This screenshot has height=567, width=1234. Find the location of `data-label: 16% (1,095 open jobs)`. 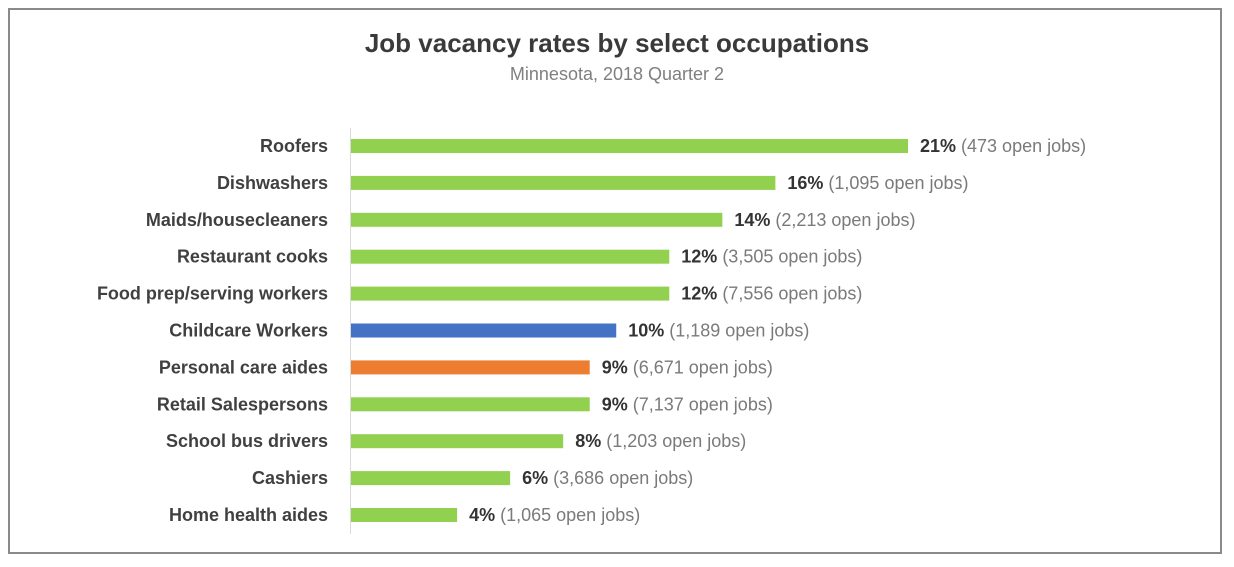

data-label: 16% (1,095 open jobs) is located at coordinates (877, 183).